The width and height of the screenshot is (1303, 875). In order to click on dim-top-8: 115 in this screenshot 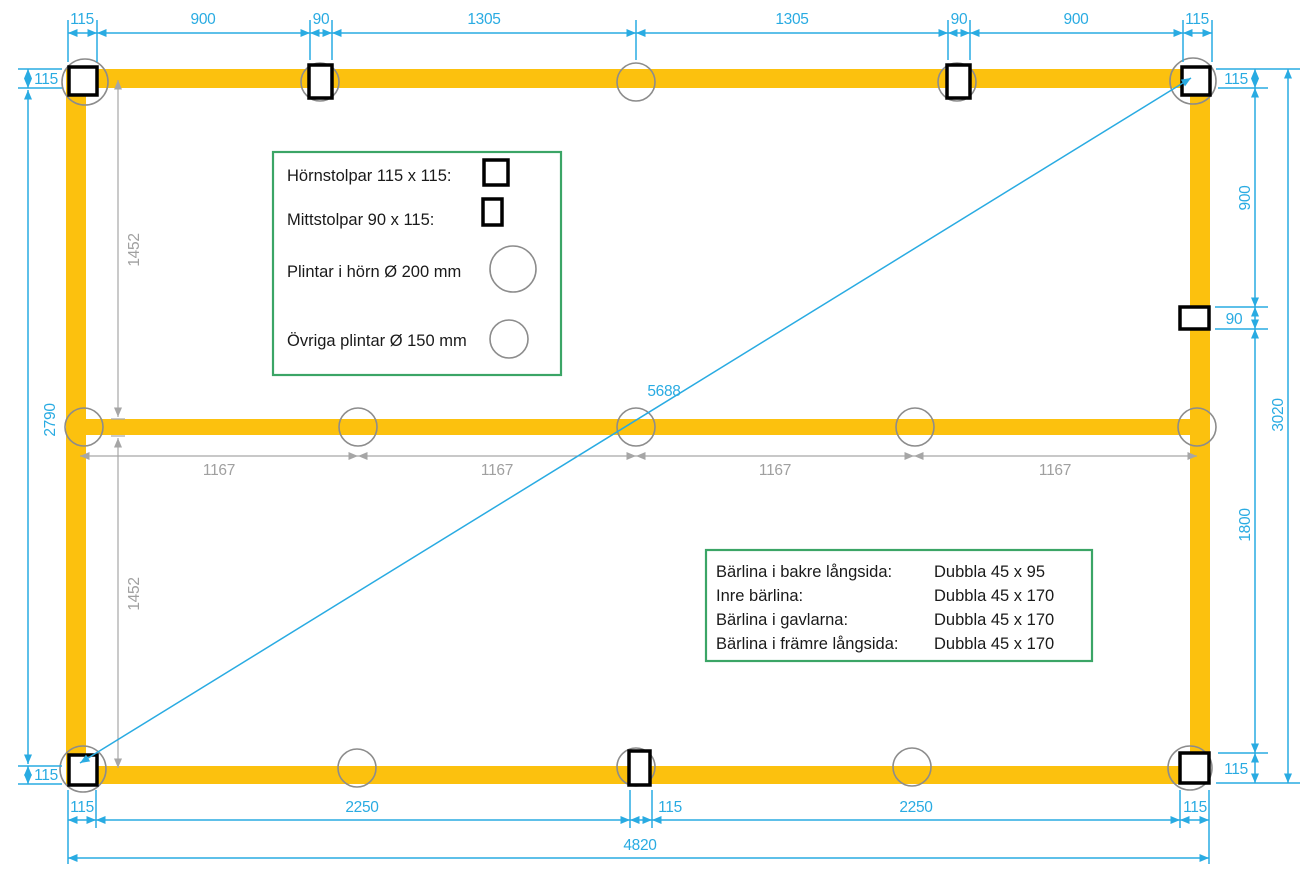, I will do `click(1197, 19)`.